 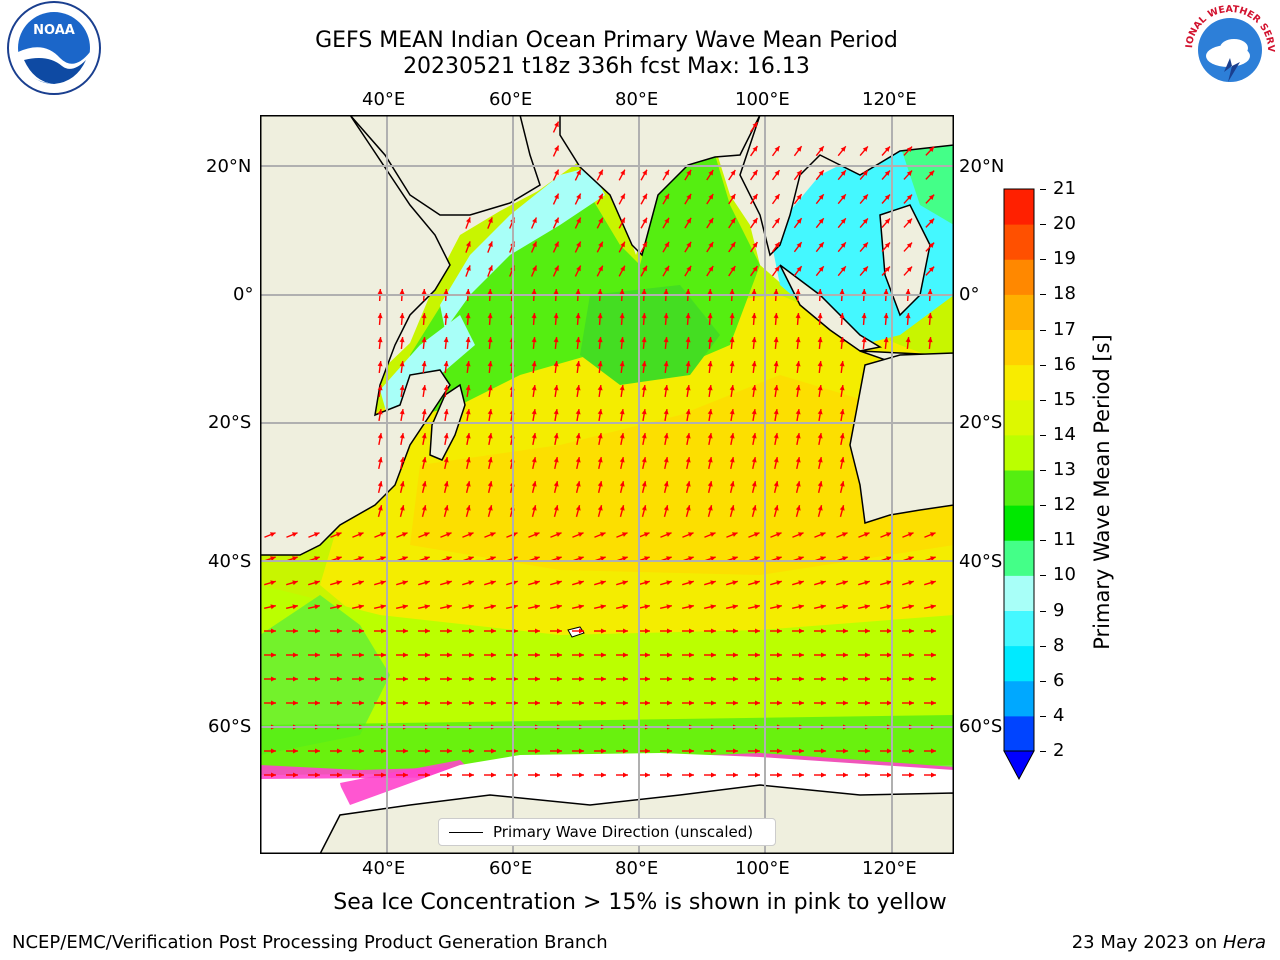 I want to click on lon-tick-top-3: 80°E, so click(x=637, y=99).